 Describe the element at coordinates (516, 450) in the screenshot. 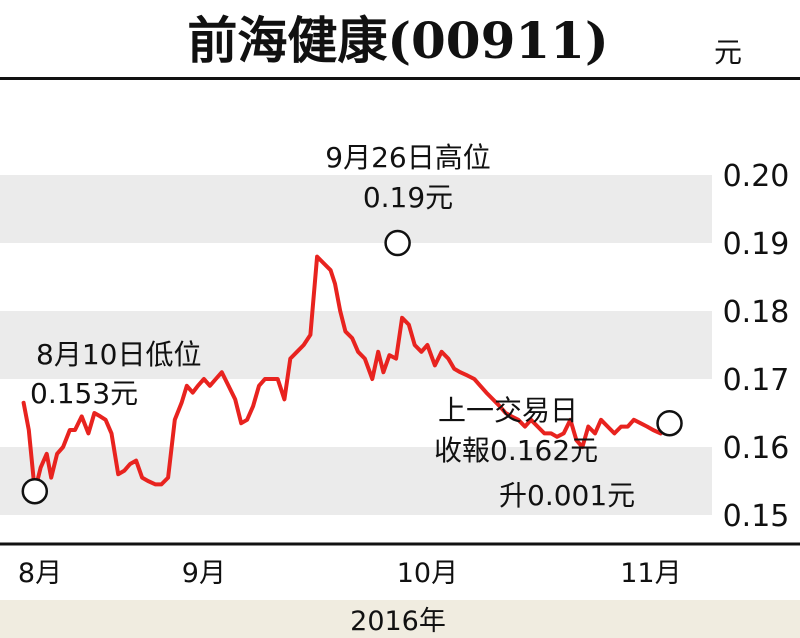

I see `last-trade-annotation-value: 收報0.162元` at that location.